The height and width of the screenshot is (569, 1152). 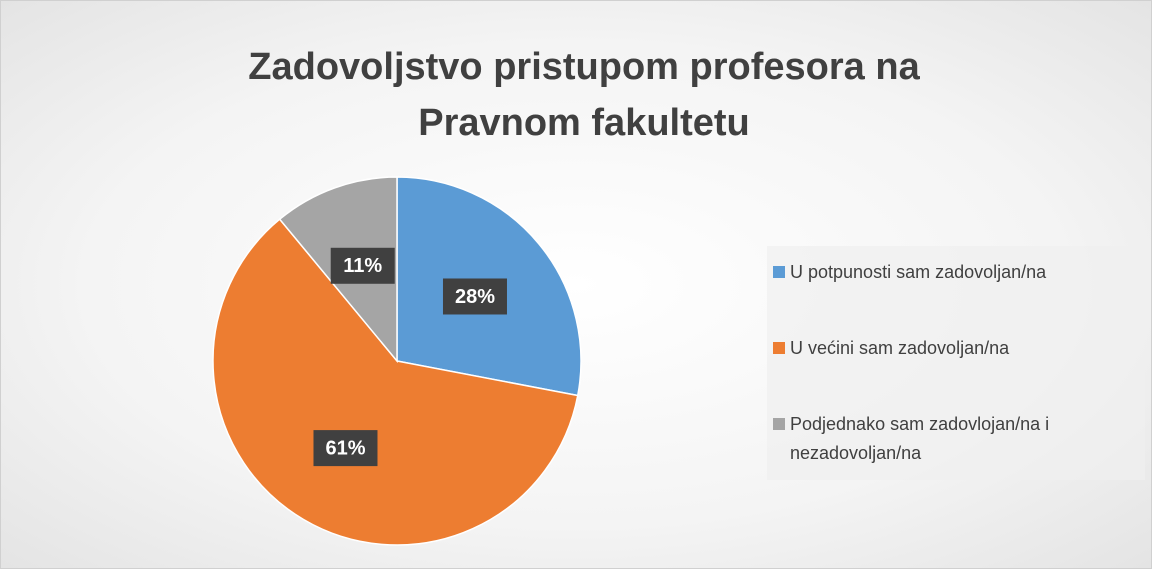 I want to click on legend-entry: U potpunosti sam zadovoljan/na, so click(x=956, y=272).